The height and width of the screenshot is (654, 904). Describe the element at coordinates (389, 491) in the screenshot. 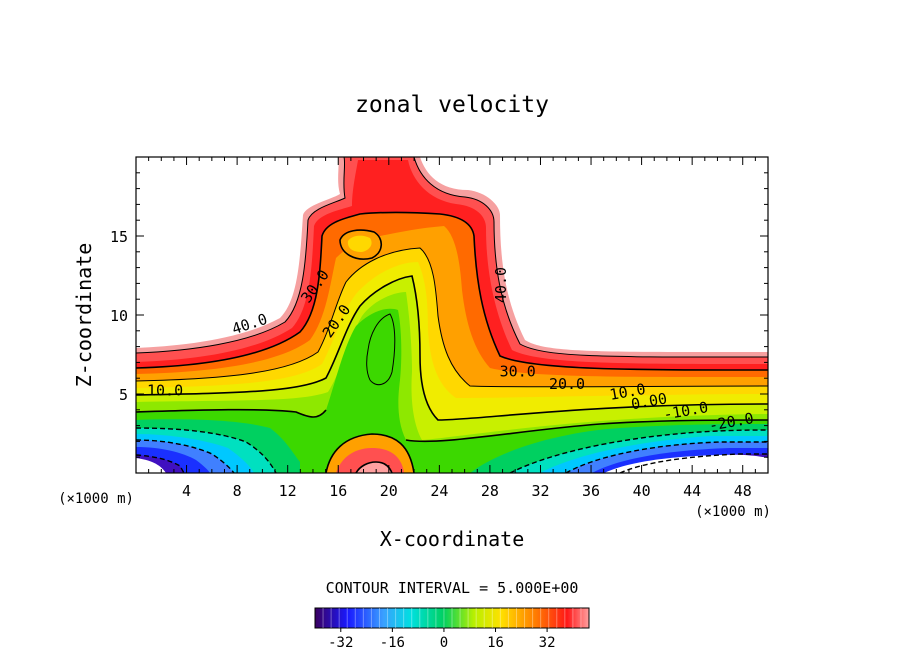

I see `x-tick-label: 20` at that location.